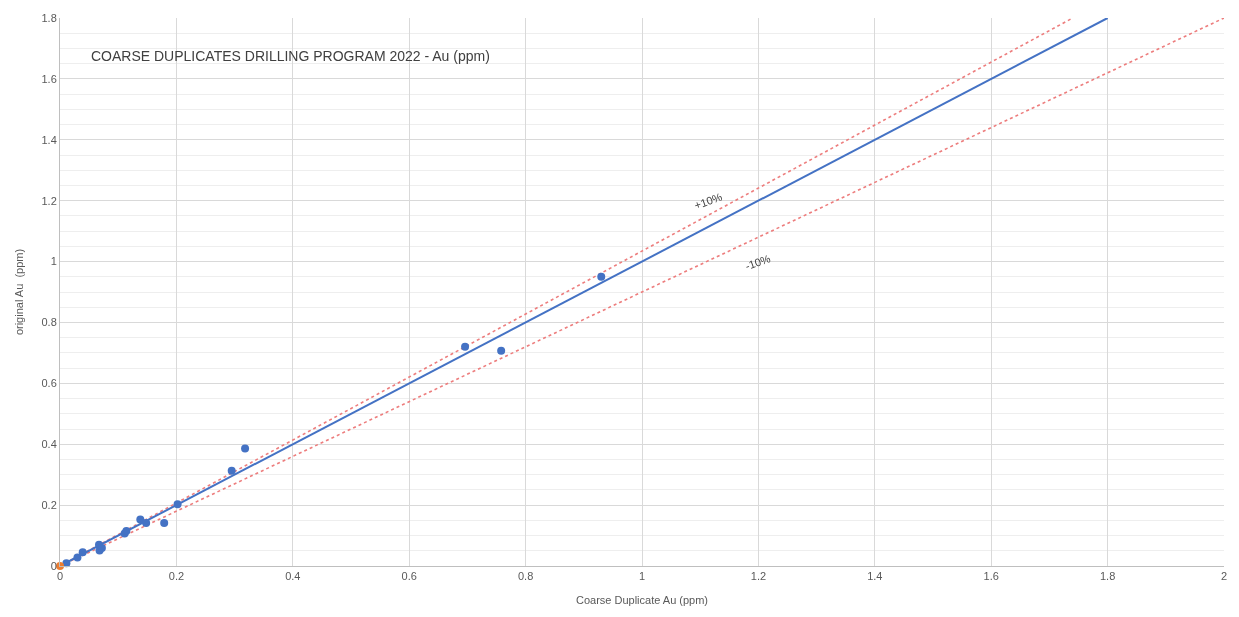  What do you see at coordinates (176, 576) in the screenshot?
I see `x-tick-label: 0.2` at bounding box center [176, 576].